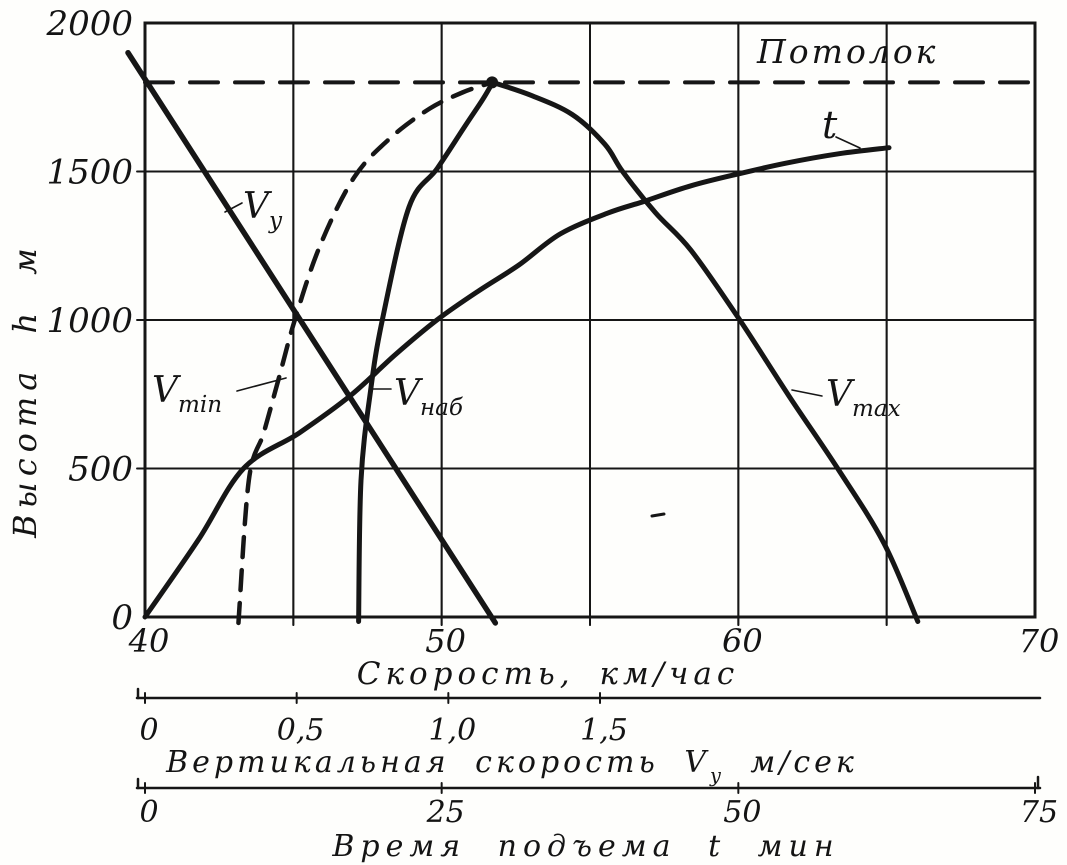  What do you see at coordinates (149, 641) in the screenshot?
I see `speed-tick-label: 40` at bounding box center [149, 641].